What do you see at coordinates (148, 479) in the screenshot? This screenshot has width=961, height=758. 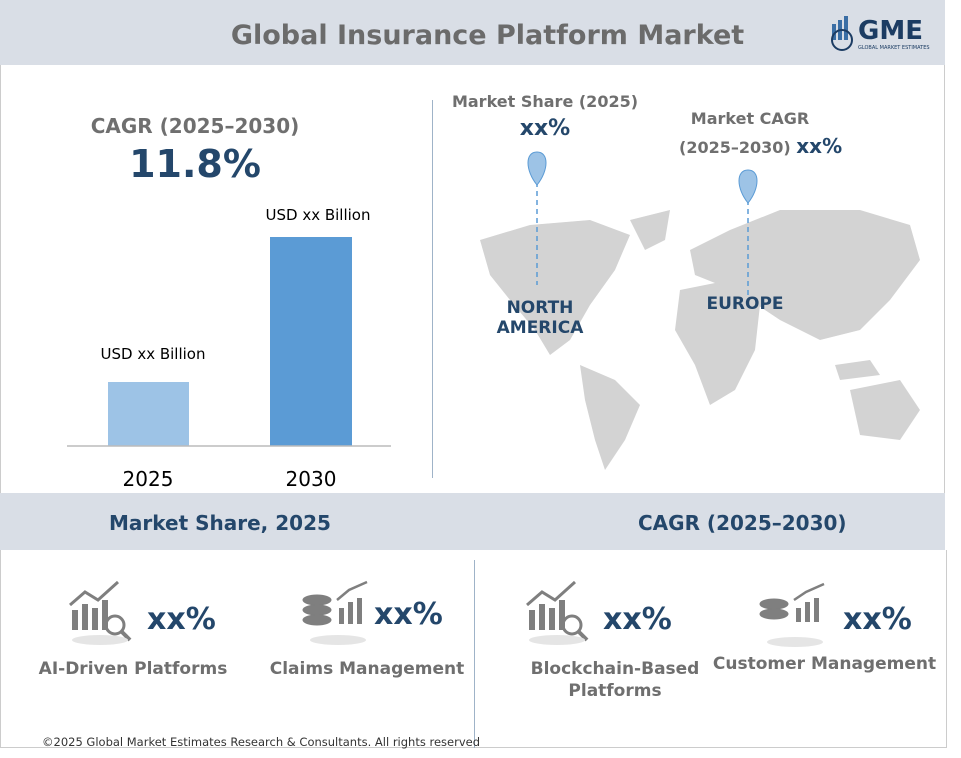 I see `year-label: 2025` at bounding box center [148, 479].